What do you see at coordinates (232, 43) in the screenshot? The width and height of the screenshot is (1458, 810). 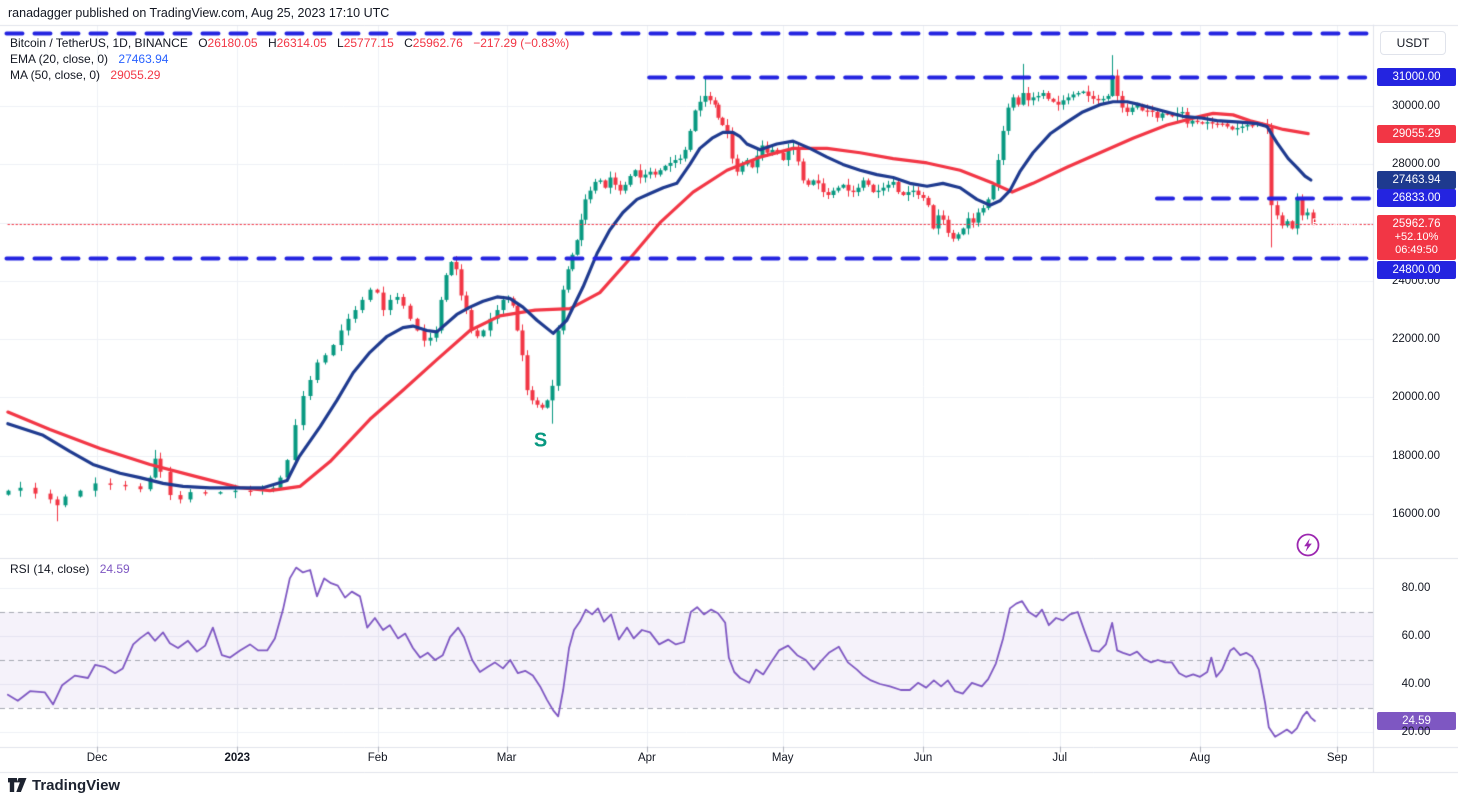 I see `ohlc-open-value: 26180.05` at bounding box center [232, 43].